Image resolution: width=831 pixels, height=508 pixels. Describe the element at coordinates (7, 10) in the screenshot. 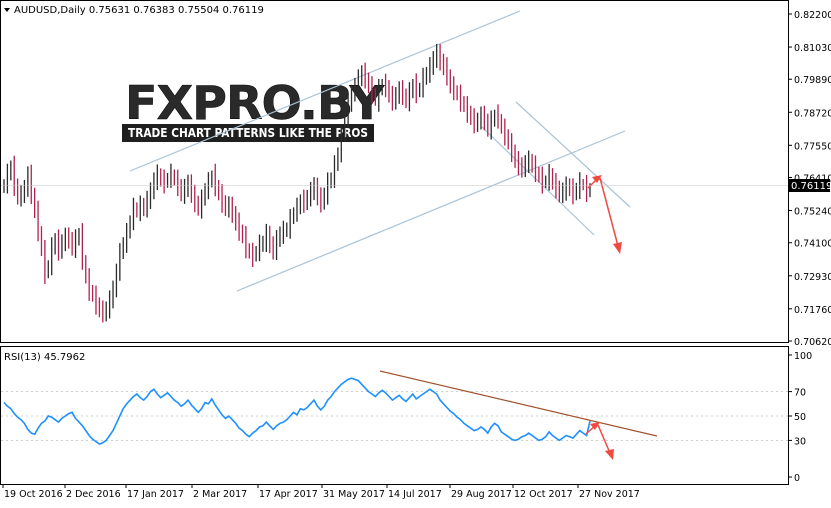

I see `collapse-arrow-icon` at that location.